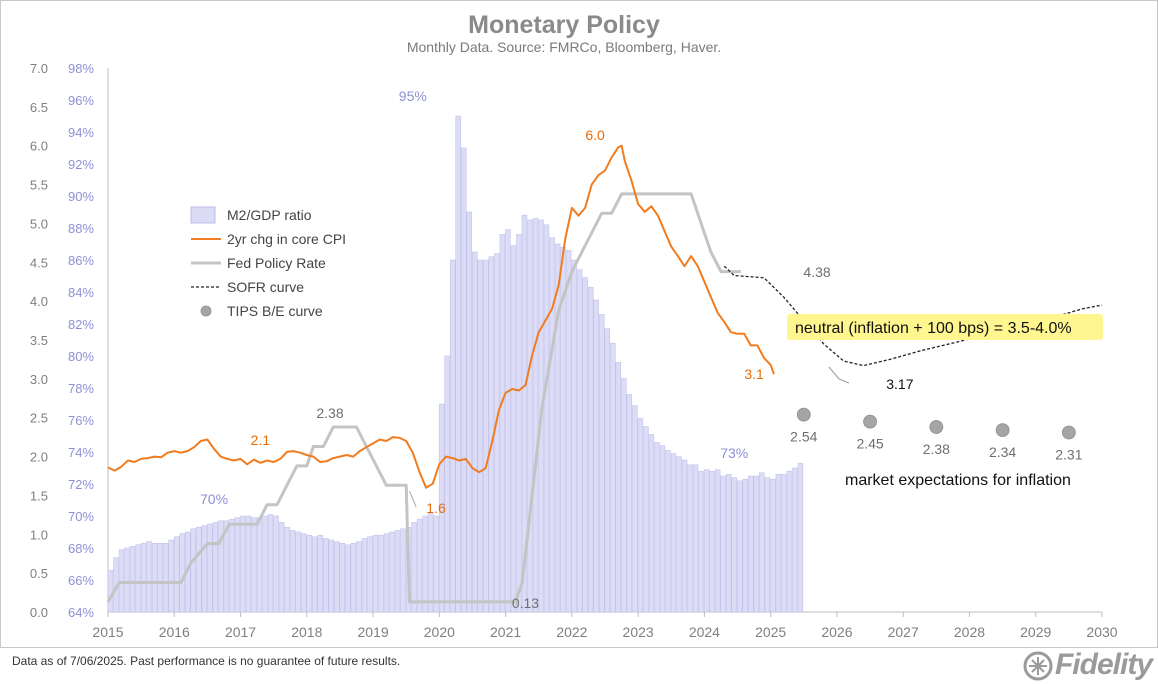 The image size is (1158, 684). Describe the element at coordinates (936, 449) in the screenshot. I see `tips-be-label: 2.38` at that location.